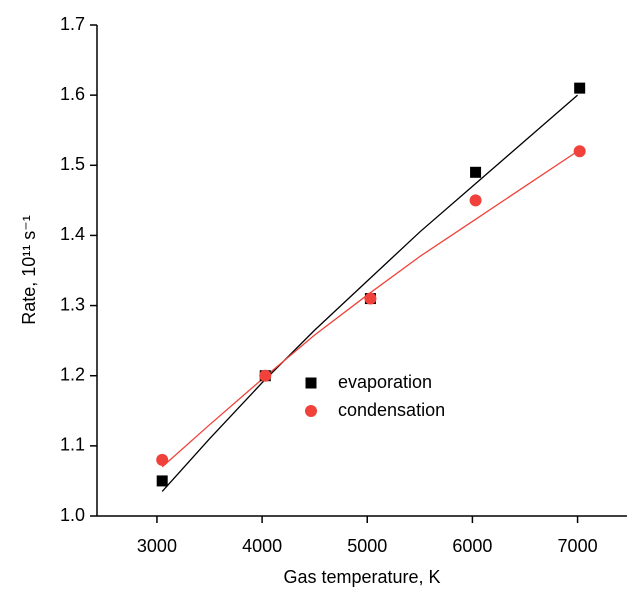 The image size is (640, 594). I want to click on y-tick-label: 1.3, so click(72, 304).